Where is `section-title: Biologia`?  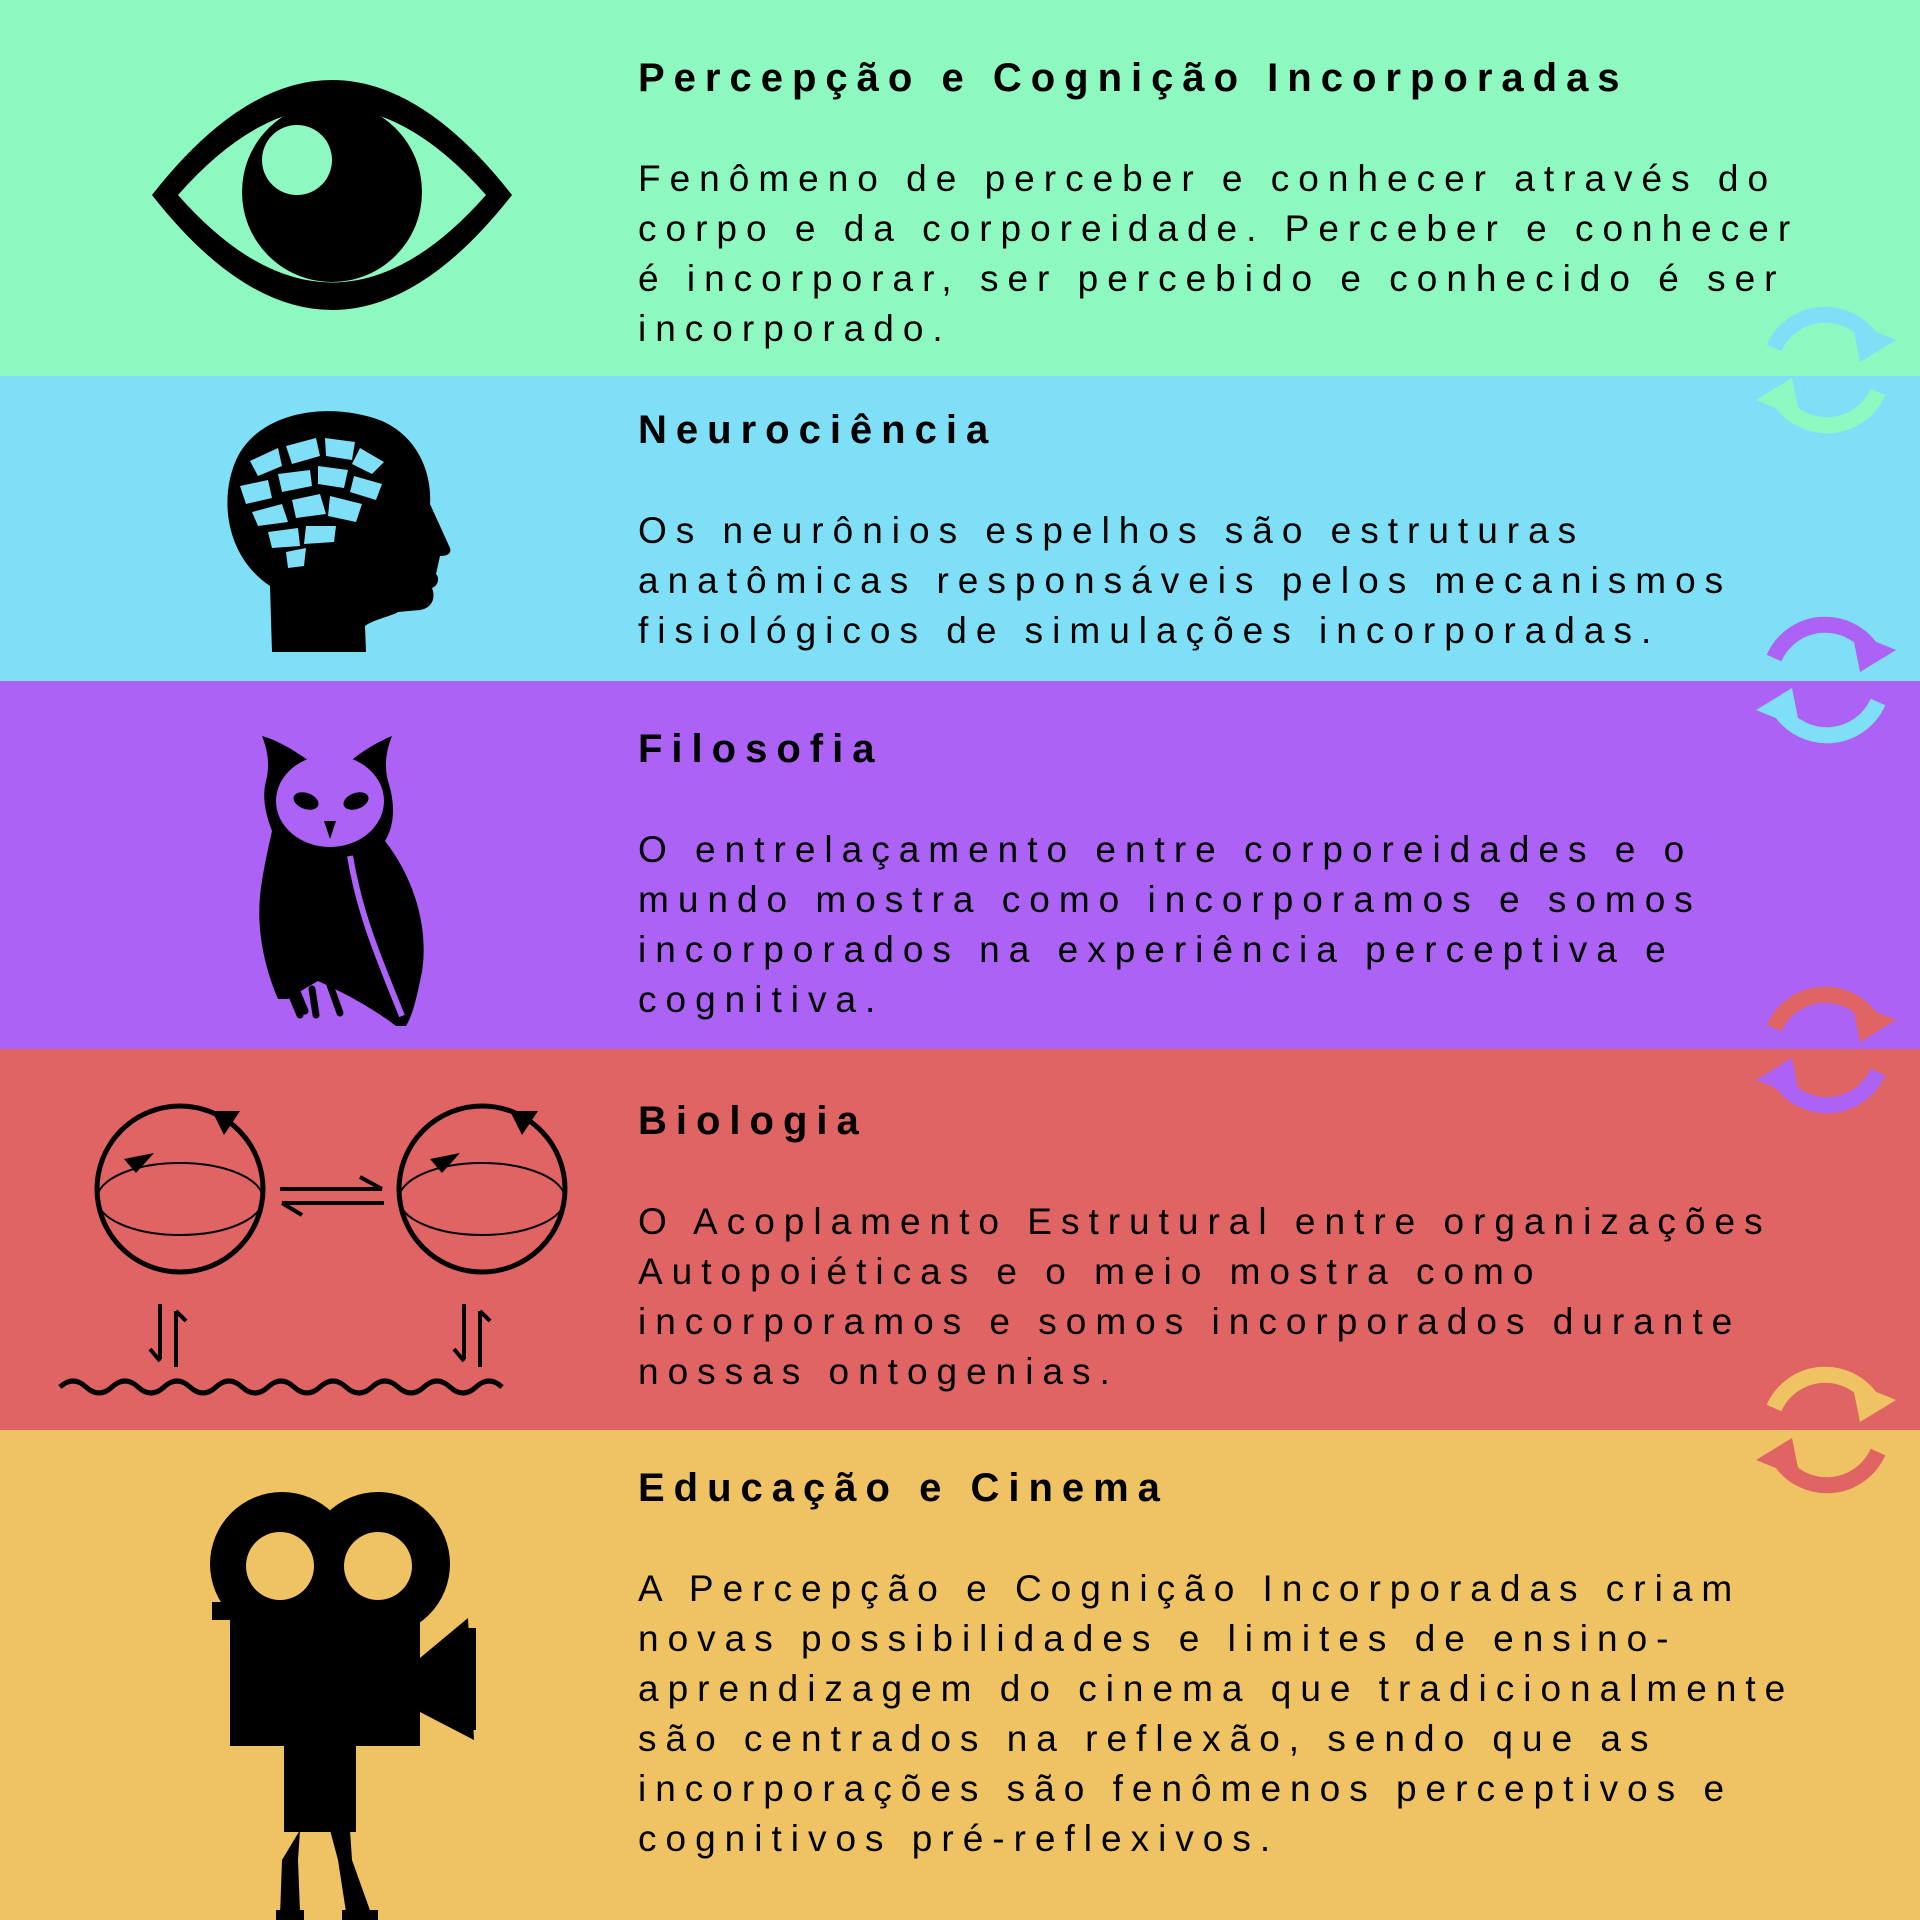
section-title: Biologia is located at coordinates (753, 1121).